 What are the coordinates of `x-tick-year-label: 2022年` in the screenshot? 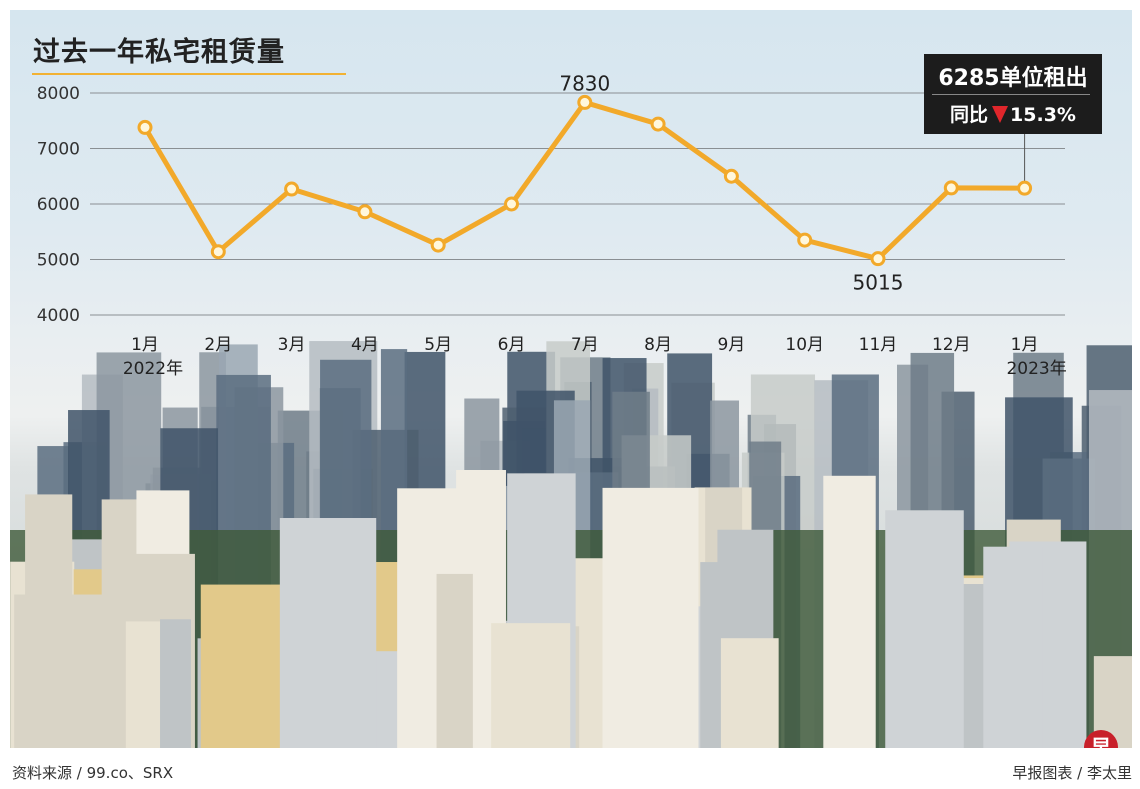 It's located at (153, 369).